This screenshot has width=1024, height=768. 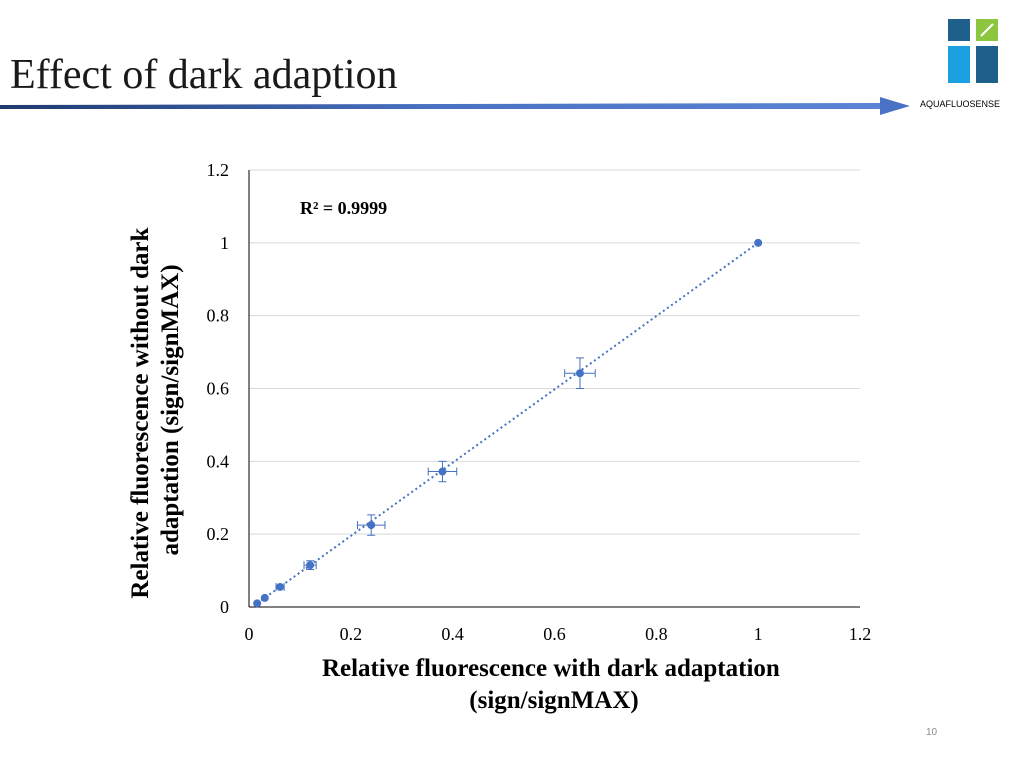 What do you see at coordinates (249, 634) in the screenshot?
I see `x-tick-label: 0` at bounding box center [249, 634].